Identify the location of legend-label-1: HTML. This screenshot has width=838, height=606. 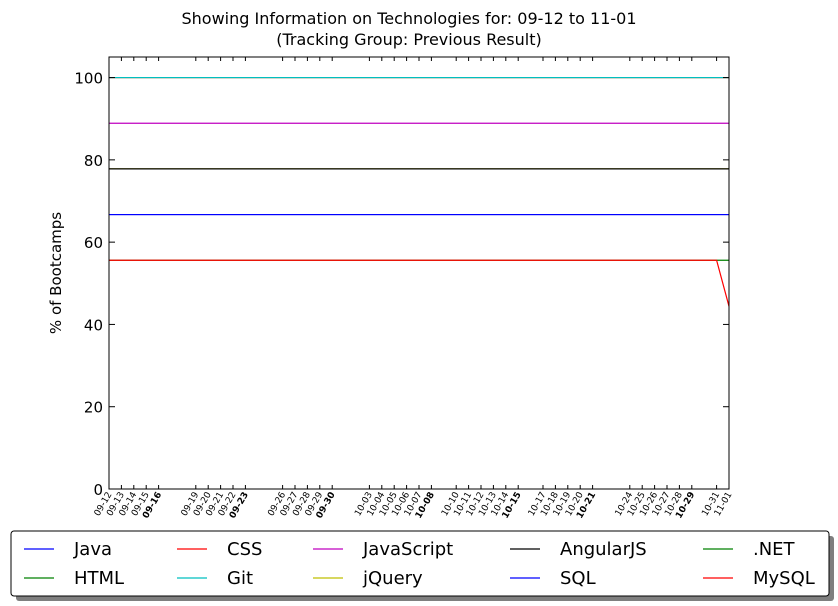
(99, 578).